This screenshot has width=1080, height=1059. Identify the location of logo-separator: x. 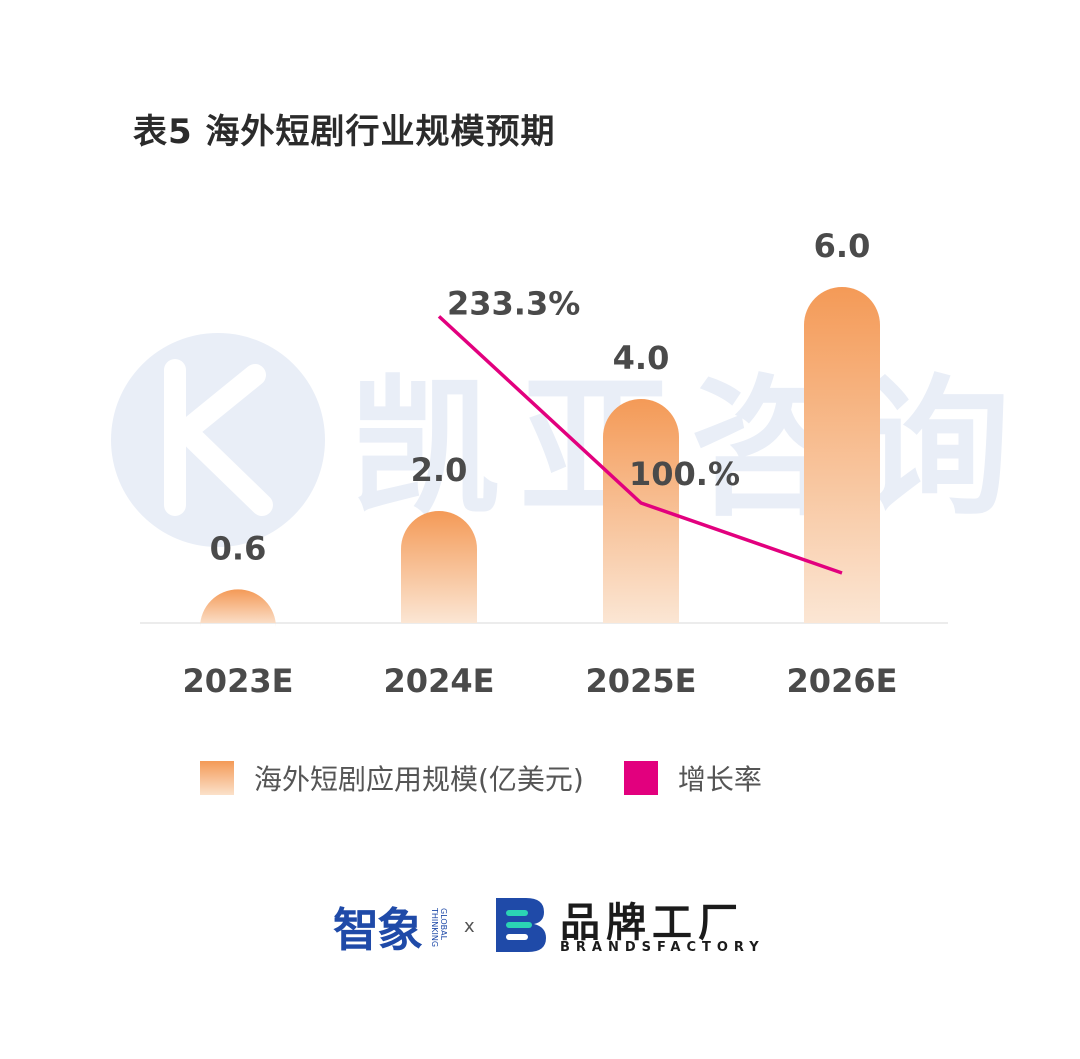
(469, 926).